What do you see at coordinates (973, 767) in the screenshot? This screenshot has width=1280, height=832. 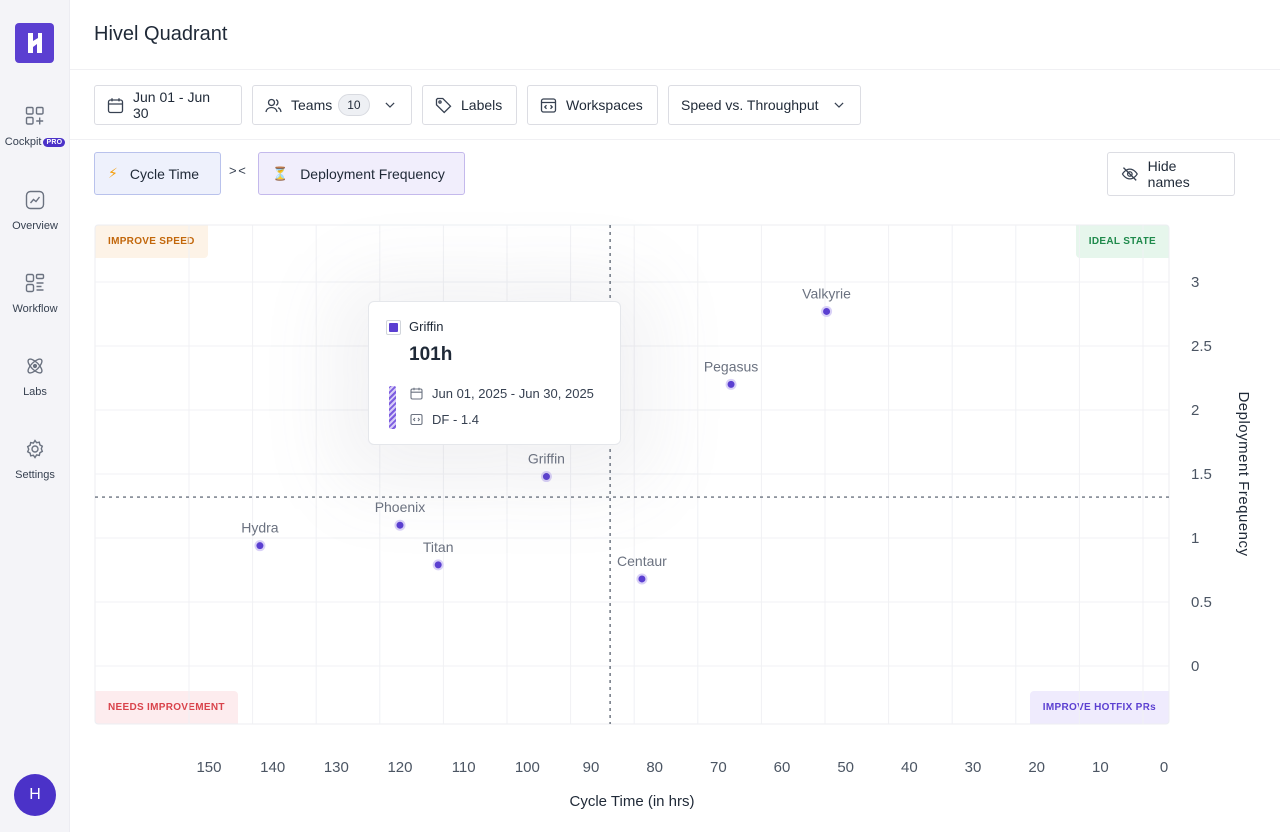 I see `x-tick-label: 30` at bounding box center [973, 767].